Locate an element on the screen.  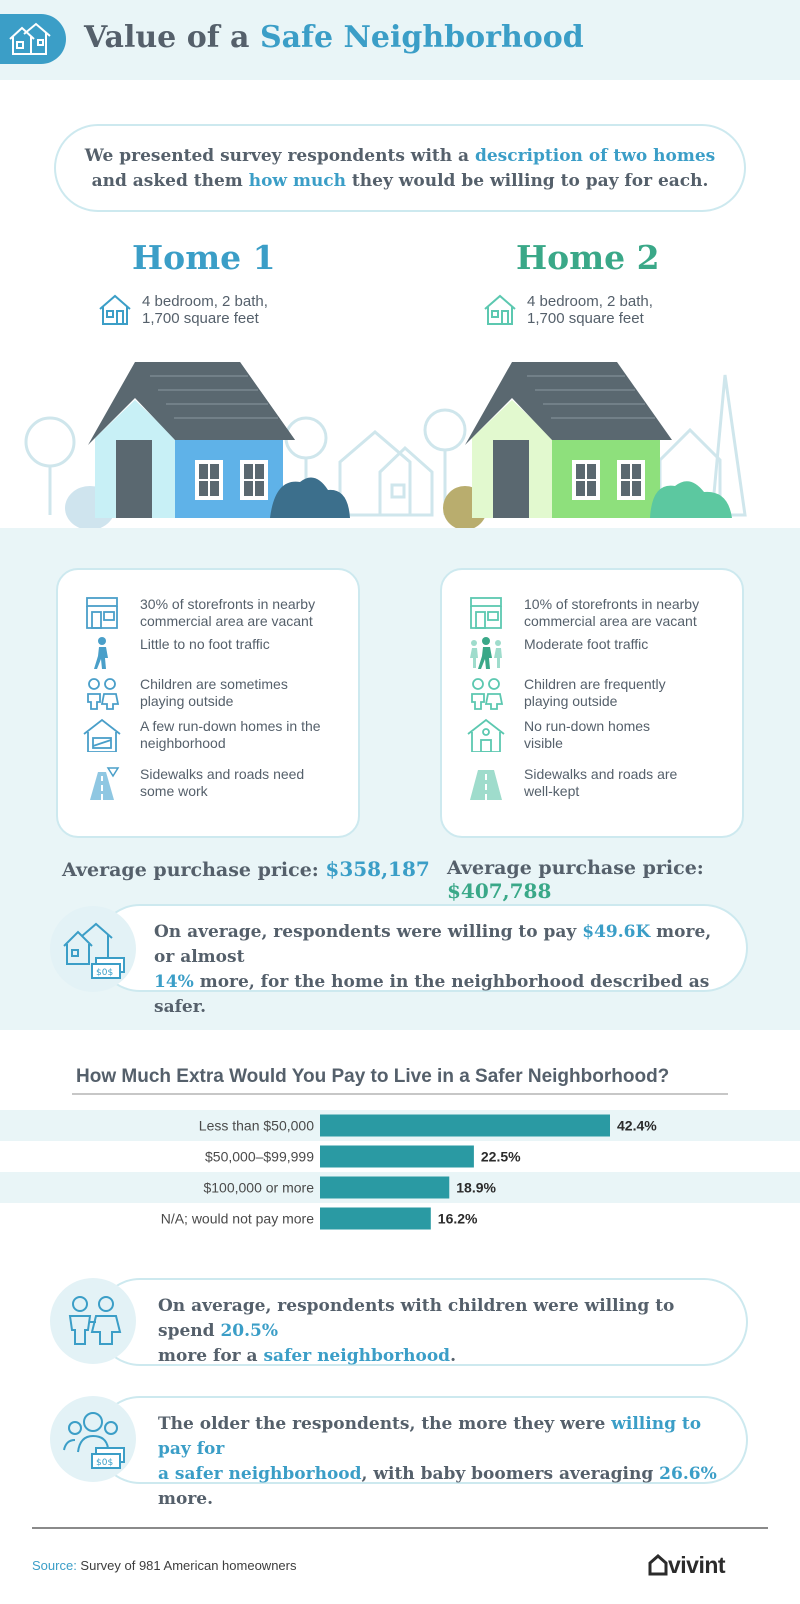
note-text: , with baby boomers averaging is located at coordinates (510, 1474).